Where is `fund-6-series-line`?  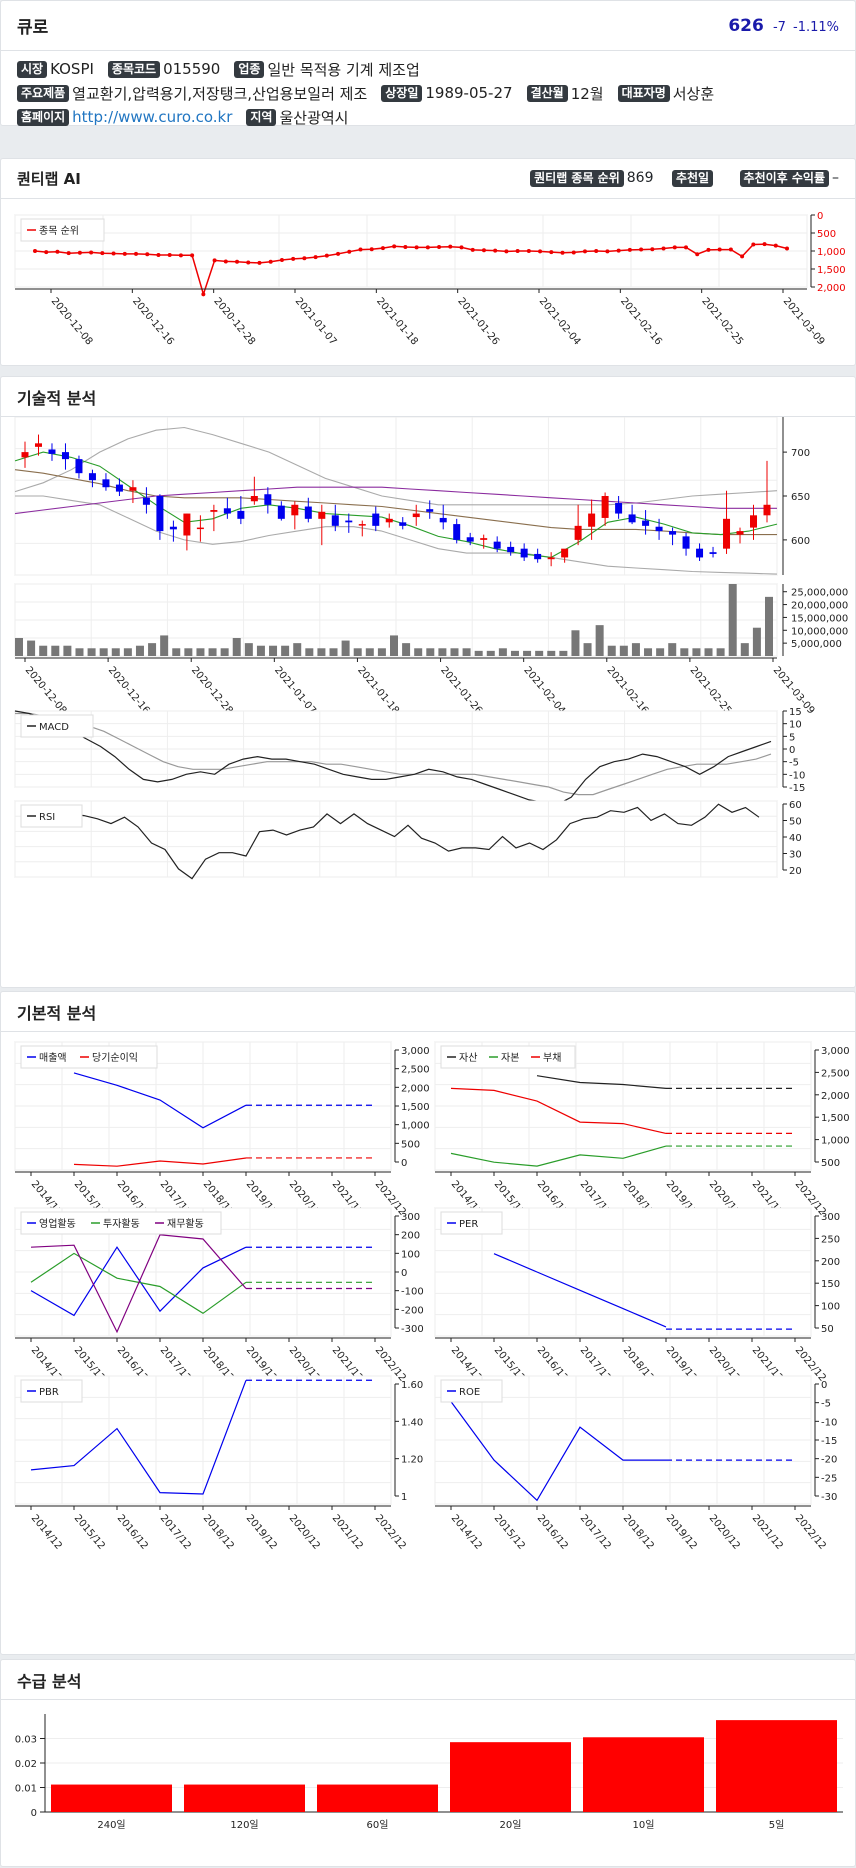
fund-6-series-line is located at coordinates (558, 1110).